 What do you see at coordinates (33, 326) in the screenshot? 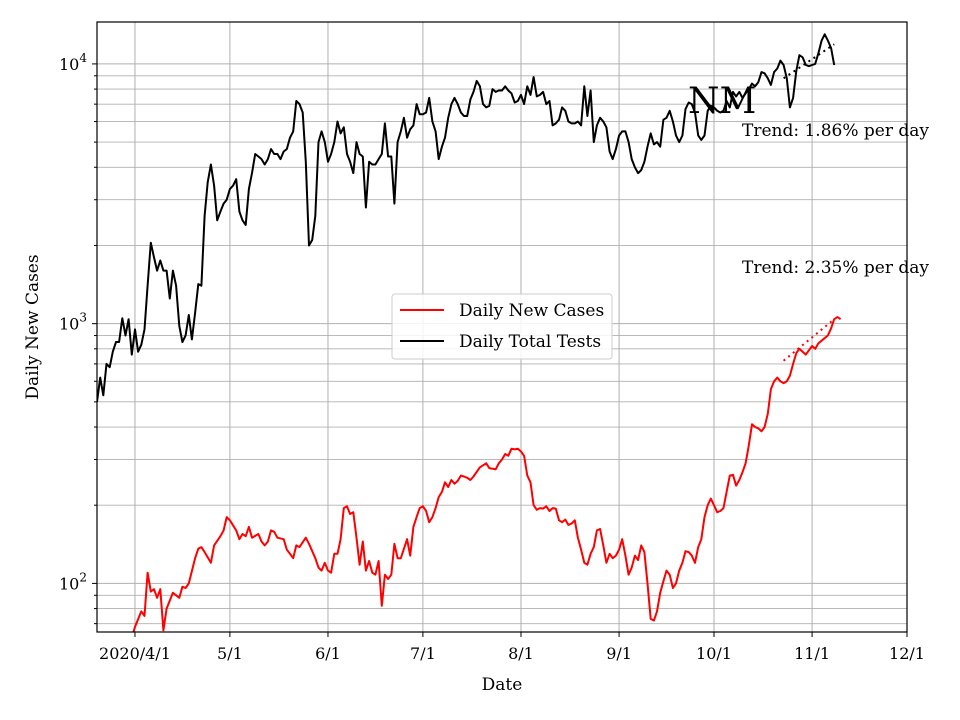
I see `y-axis-label: Daily New Cases` at bounding box center [33, 326].